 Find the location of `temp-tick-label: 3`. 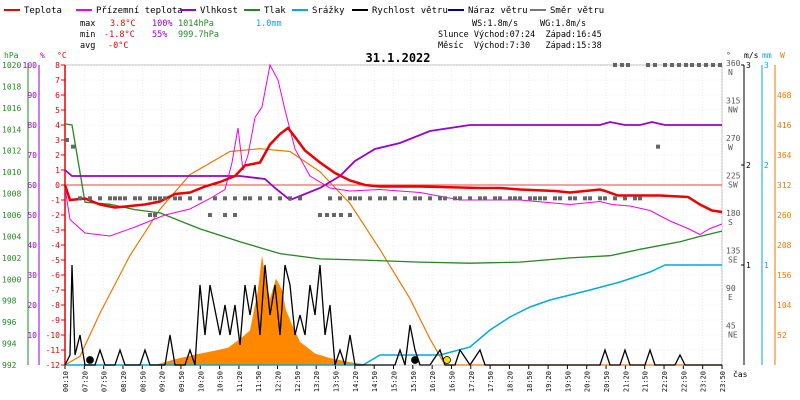

temp-tick-label: 3 is located at coordinates (57, 140).